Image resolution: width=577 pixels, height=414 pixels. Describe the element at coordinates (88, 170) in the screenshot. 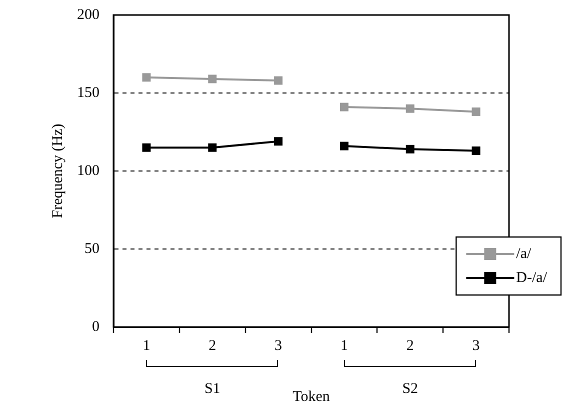

I see `y-tick-label: 100` at that location.